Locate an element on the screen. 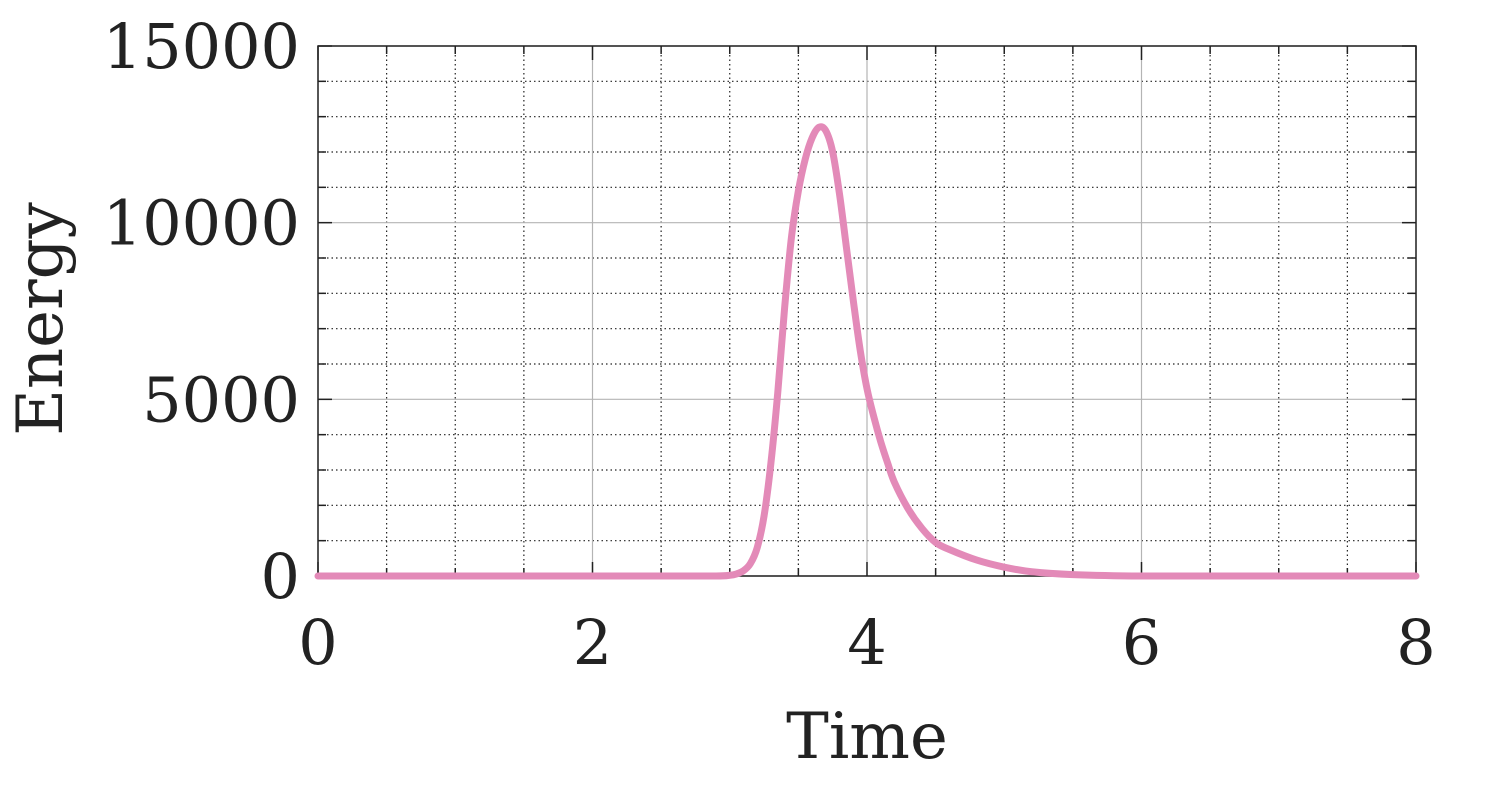  y-tick-label: 0 is located at coordinates (280, 576).